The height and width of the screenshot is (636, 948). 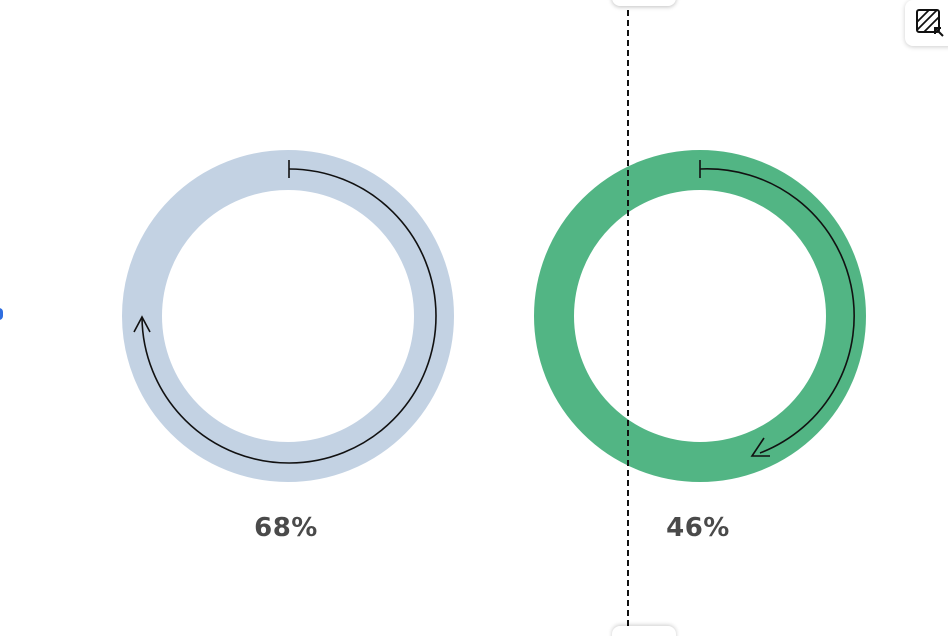 I want to click on divider-handle-bottom, so click(x=644, y=631).